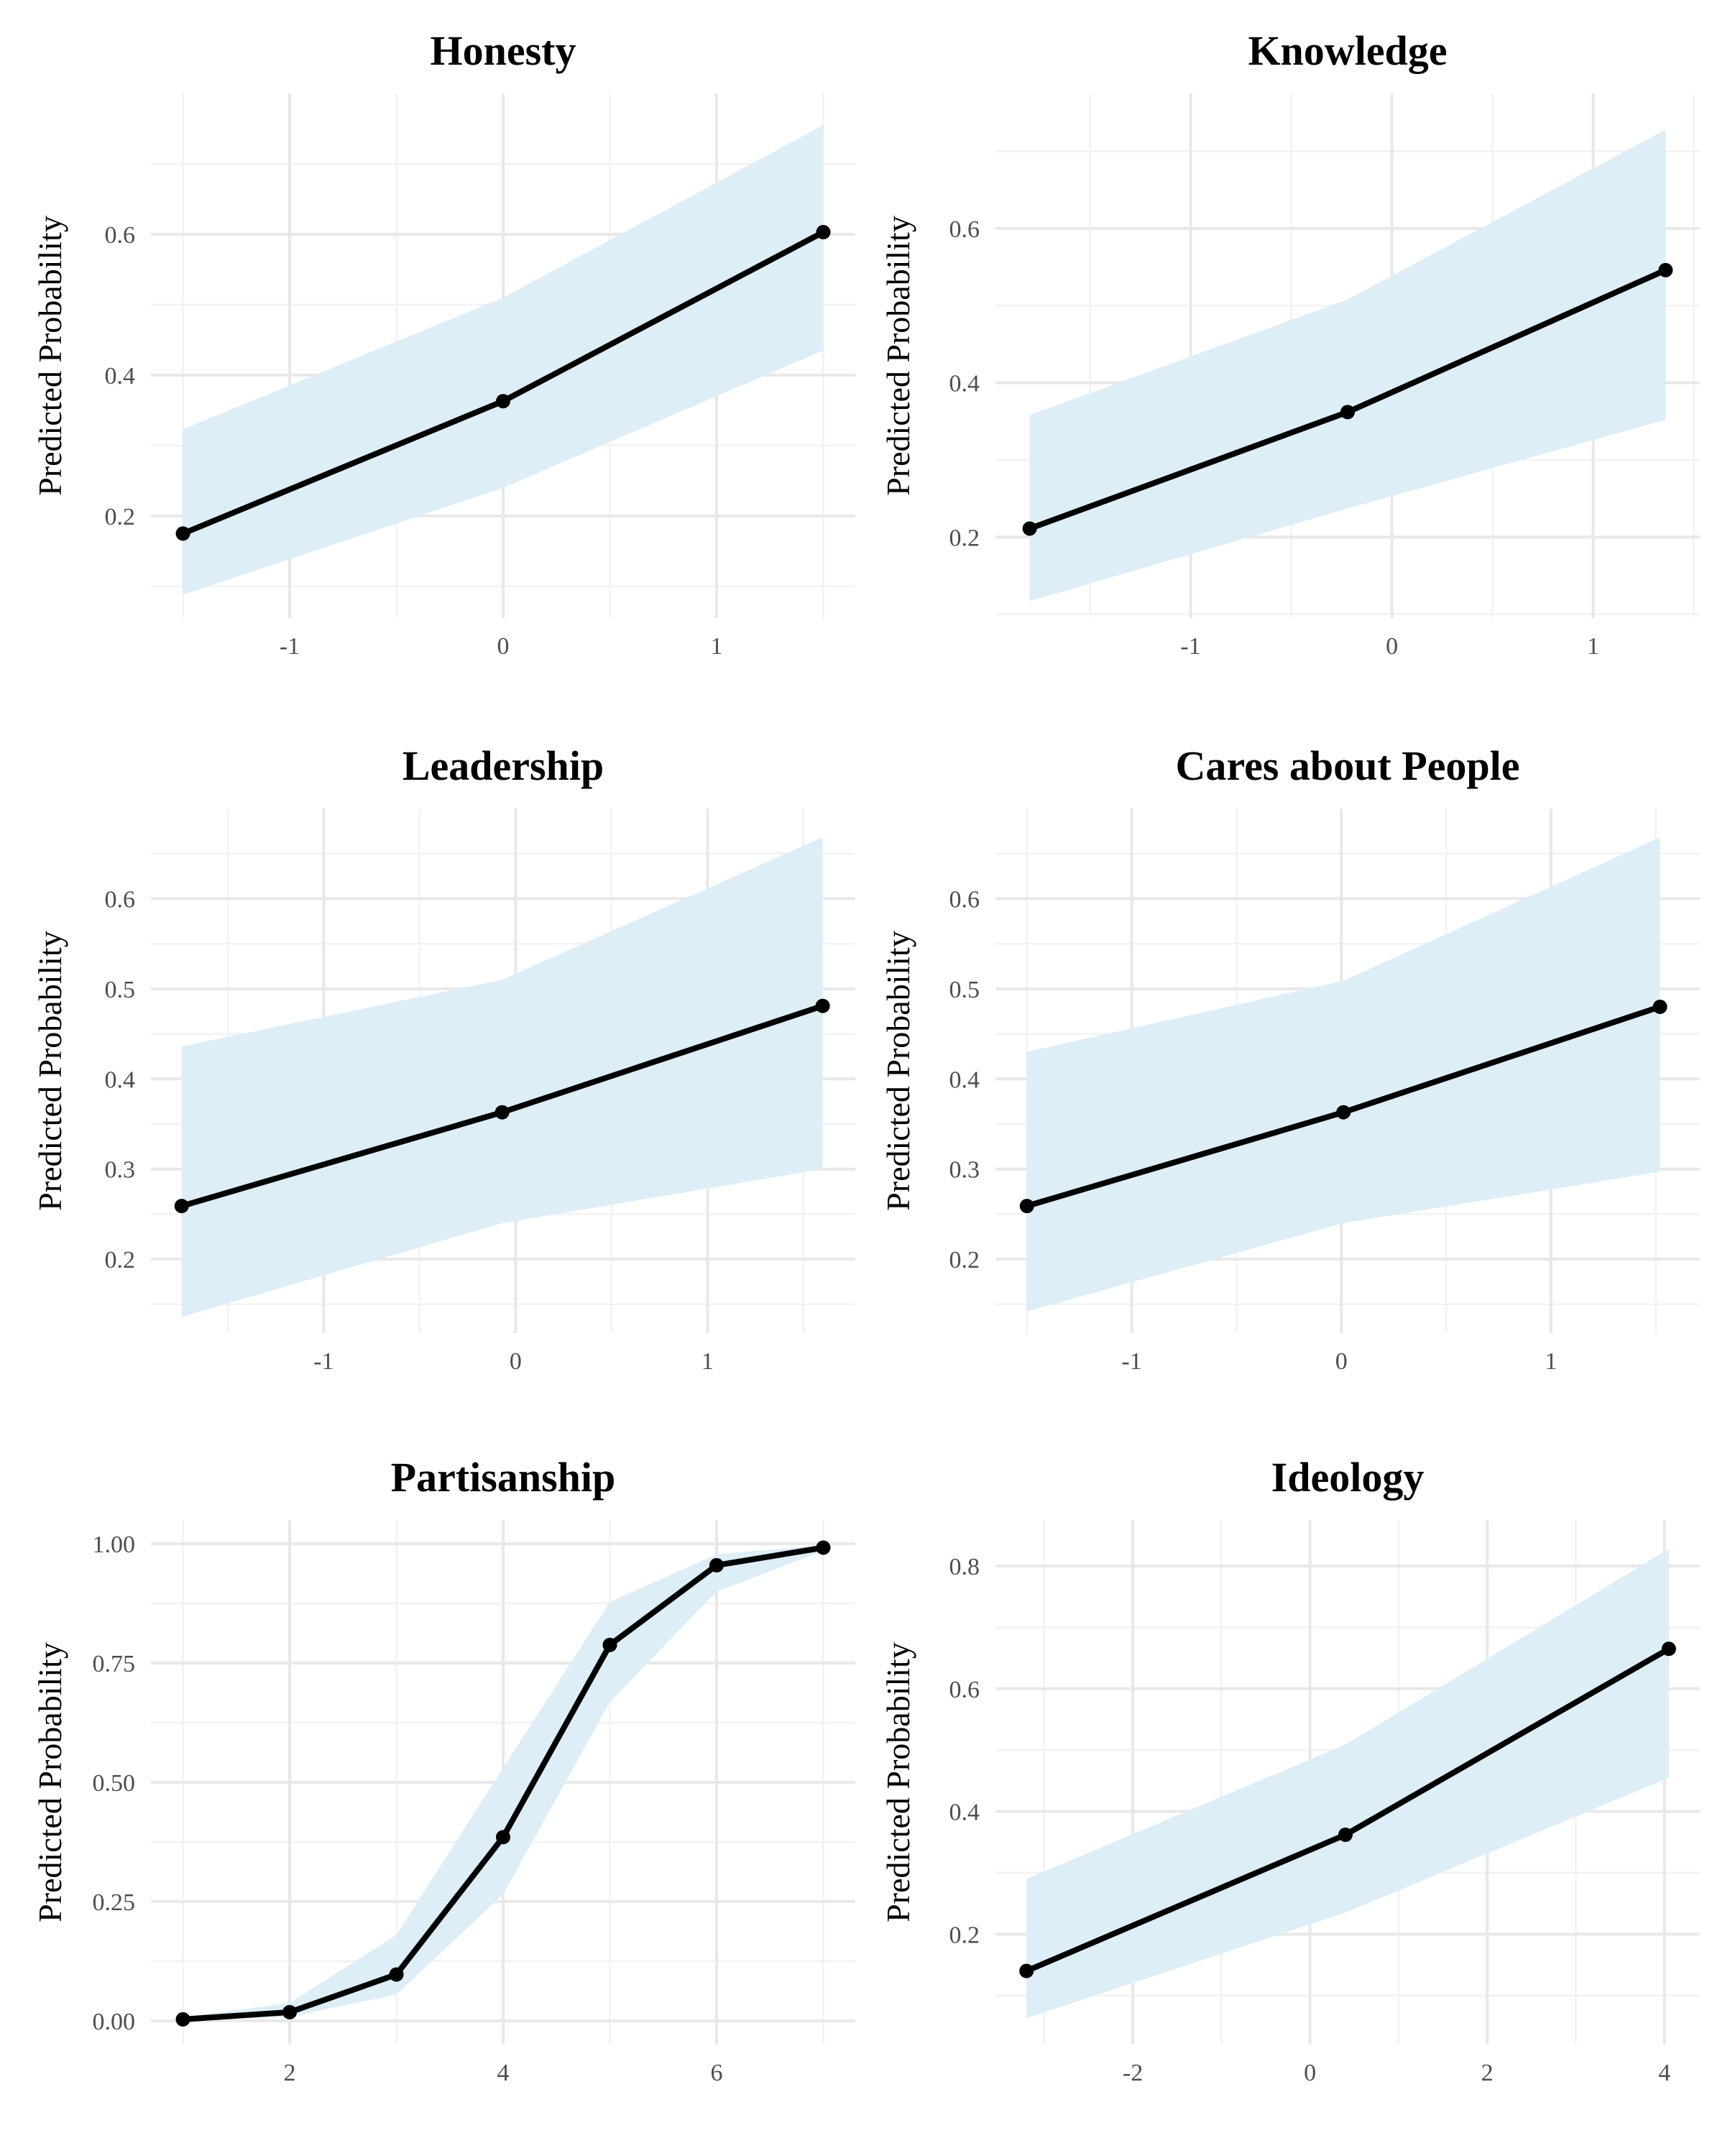 The image size is (1725, 2156). Describe the element at coordinates (503, 50) in the screenshot. I see `panel-title: Honesty` at that location.